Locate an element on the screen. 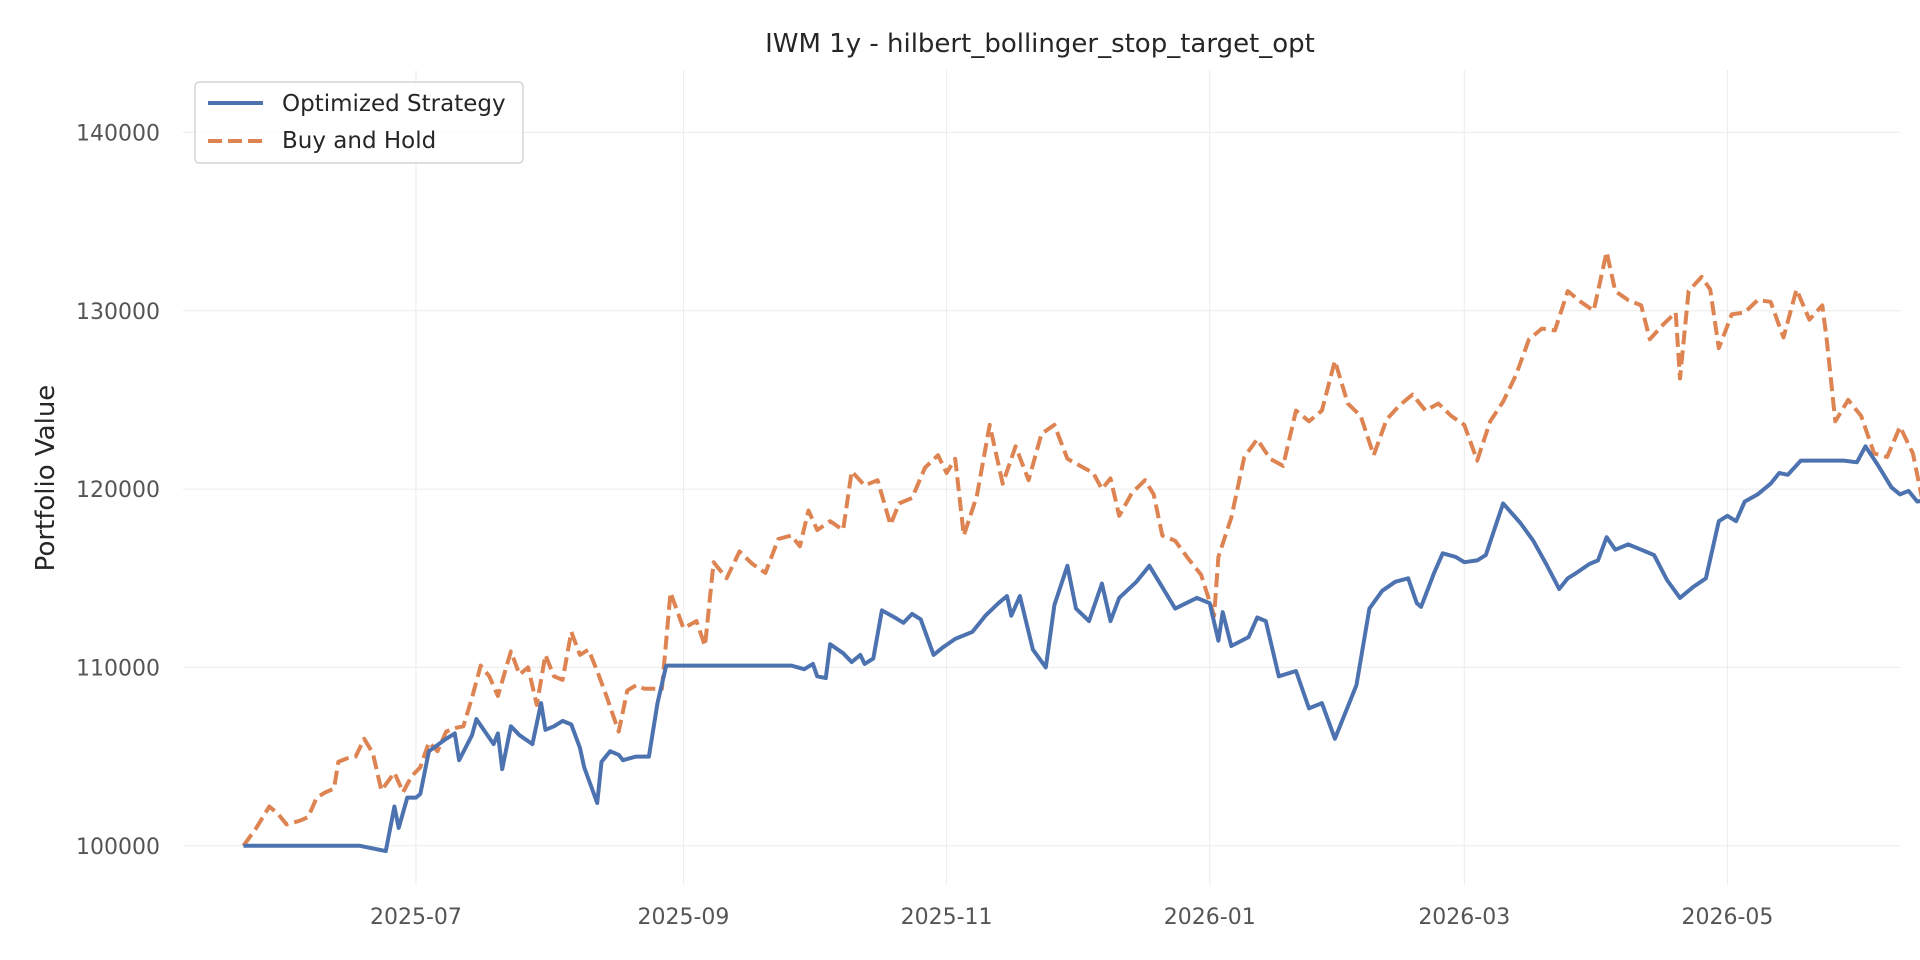  legend-label-buy-and-hold: Buy and Hold is located at coordinates (359, 141).